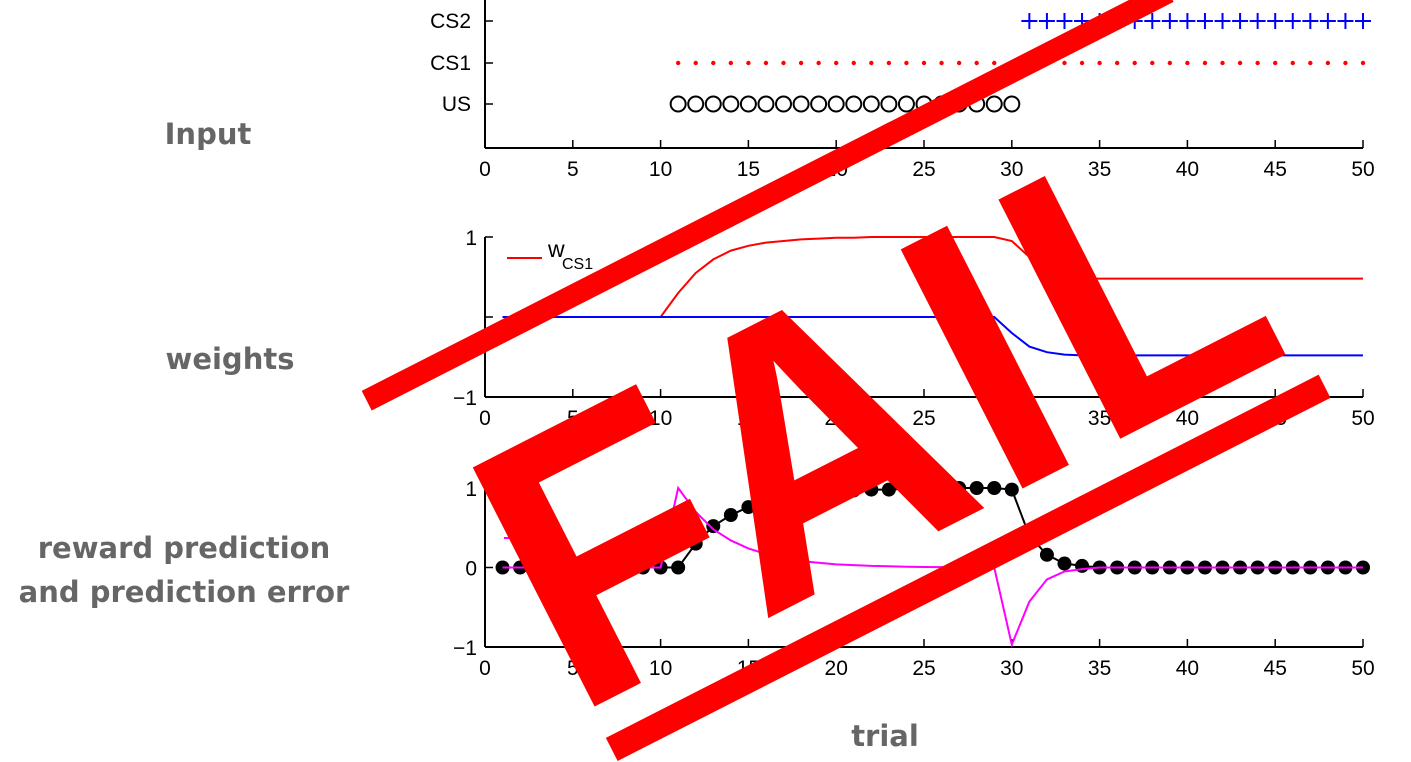 The image size is (1411, 762). I want to click on x-tick-label: 15, so click(748, 169).